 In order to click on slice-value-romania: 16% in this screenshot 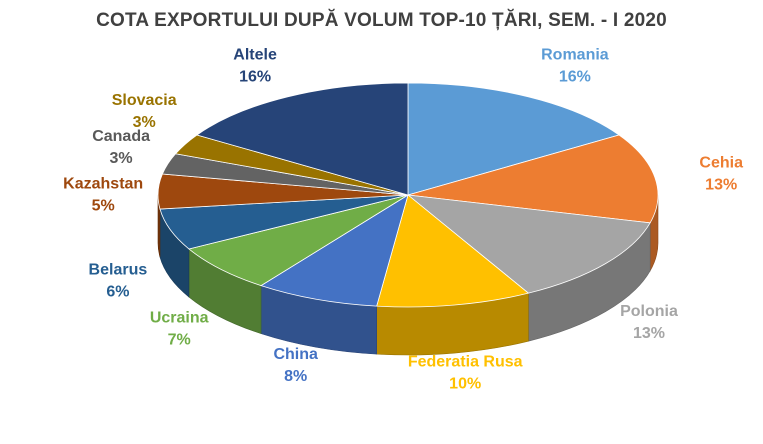, I will do `click(575, 76)`.